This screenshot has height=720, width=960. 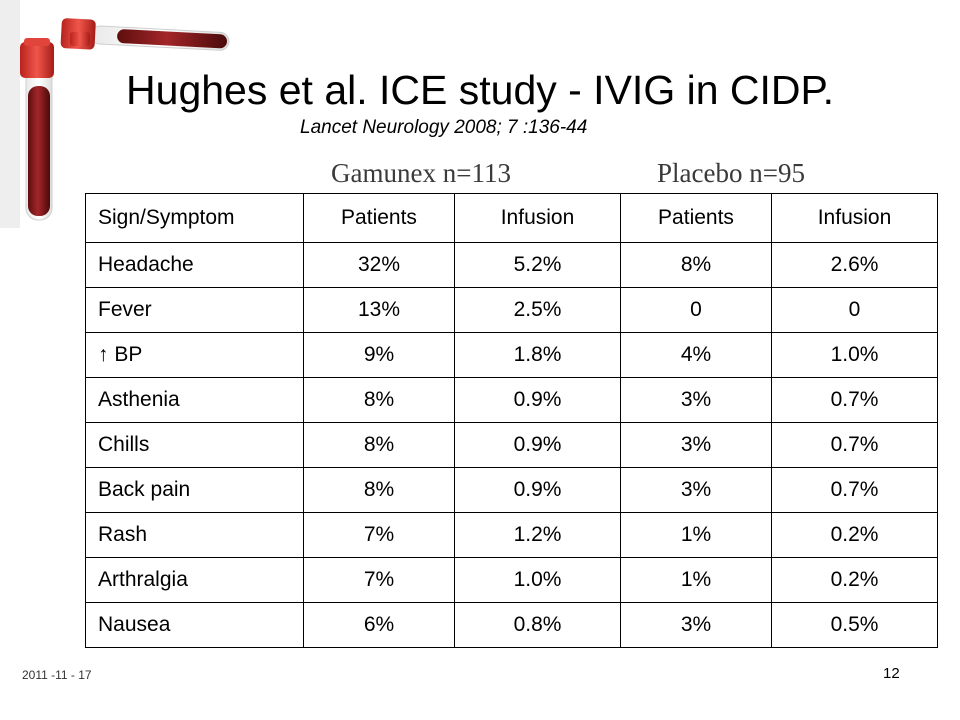 I want to click on group-label-placebo: Placebo n=95, so click(x=731, y=173).